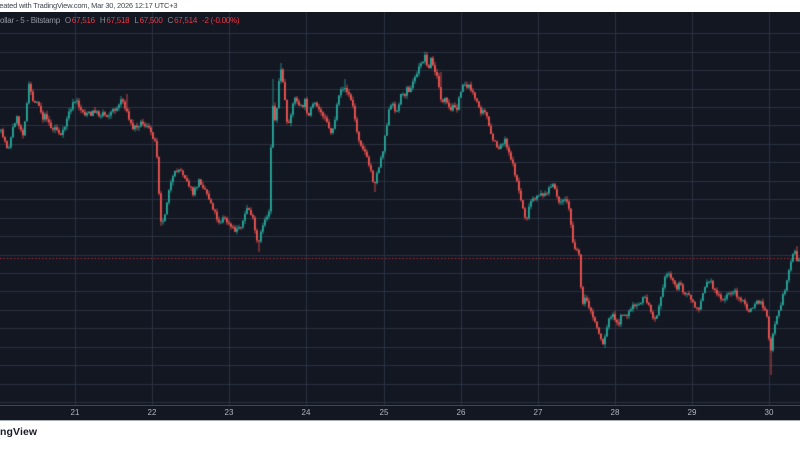 The height and width of the screenshot is (450, 800). What do you see at coordinates (75, 412) in the screenshot?
I see `x-axis-label: 21` at bounding box center [75, 412].